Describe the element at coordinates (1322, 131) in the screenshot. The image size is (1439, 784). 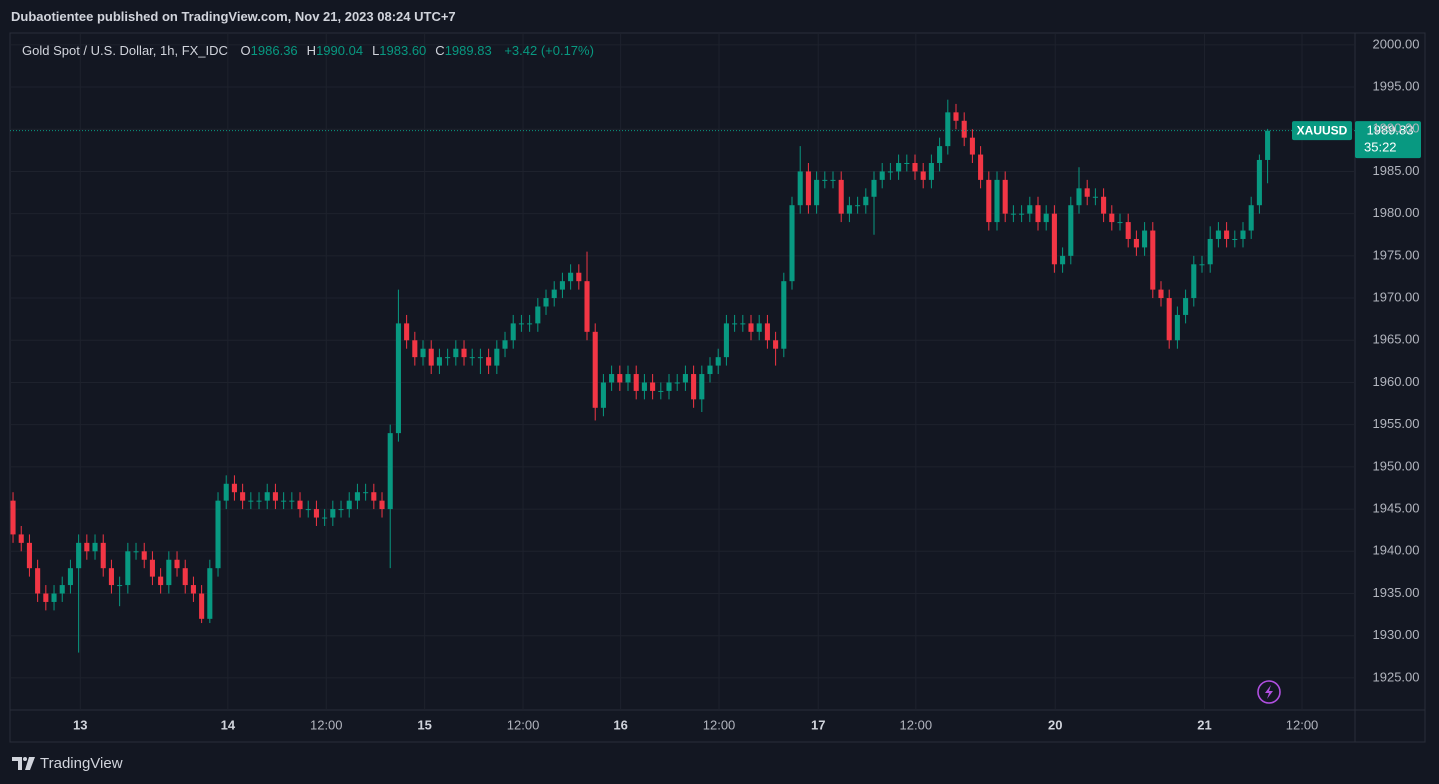
I see `symbol-badge-bg` at that location.